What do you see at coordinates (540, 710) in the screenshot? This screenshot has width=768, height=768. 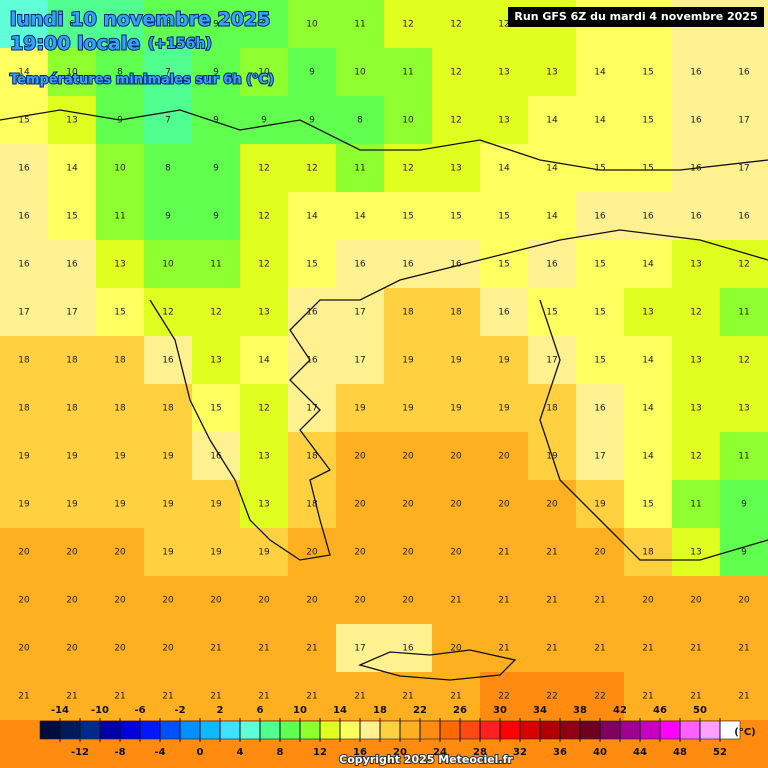 I see `legend-label: 34` at bounding box center [540, 710].